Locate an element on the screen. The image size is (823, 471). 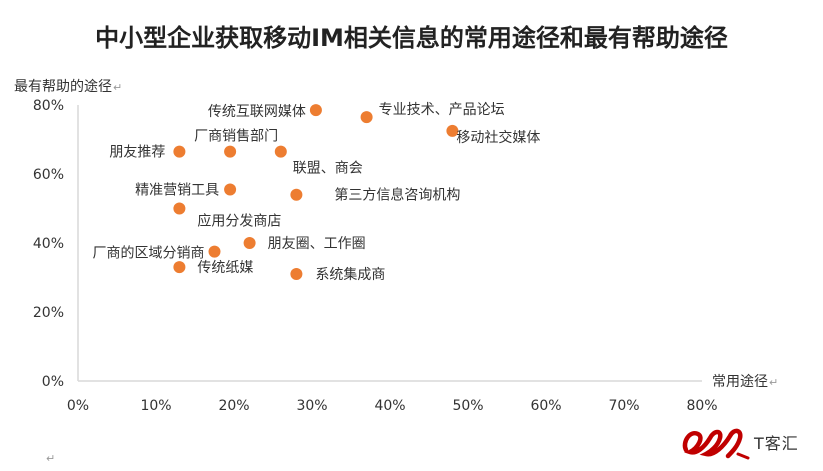
y-tick-label: 40% is located at coordinates (48, 244).